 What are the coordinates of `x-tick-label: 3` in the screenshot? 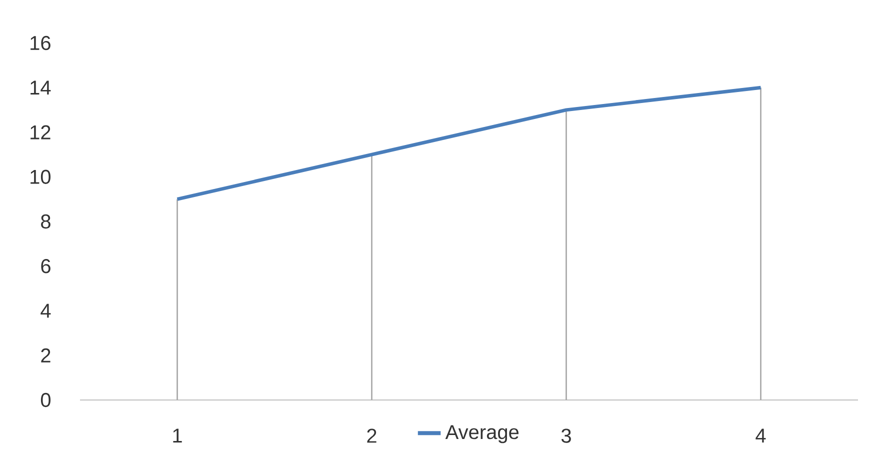 It's located at (566, 435).